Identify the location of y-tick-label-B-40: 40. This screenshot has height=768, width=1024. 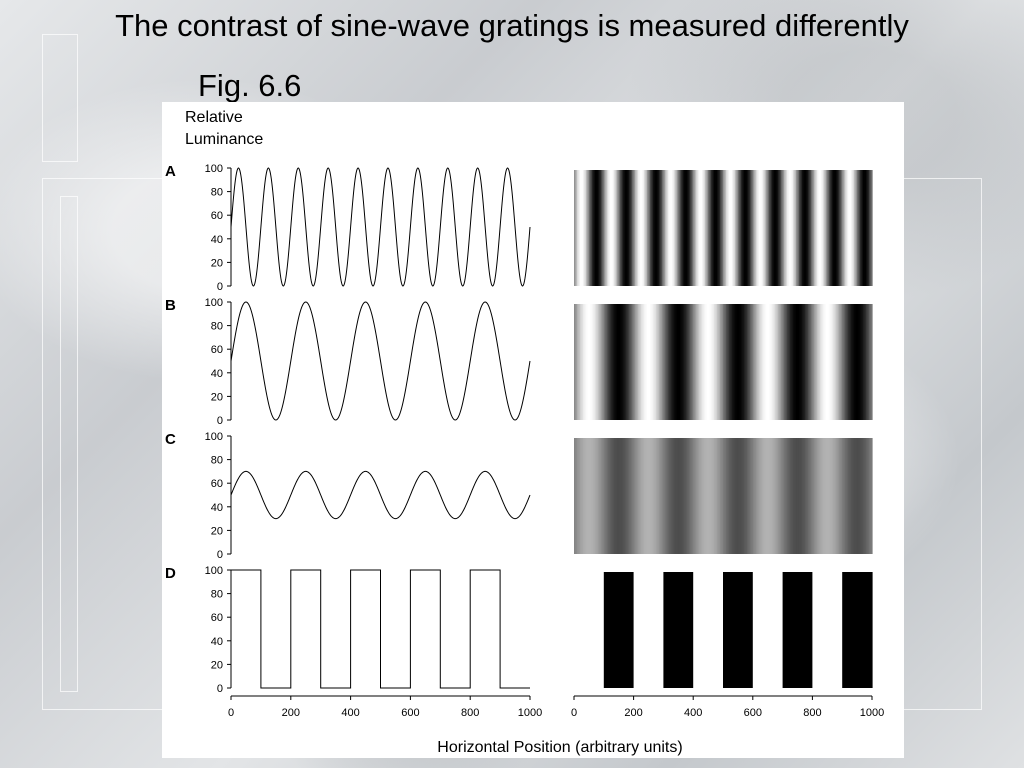
(217, 374).